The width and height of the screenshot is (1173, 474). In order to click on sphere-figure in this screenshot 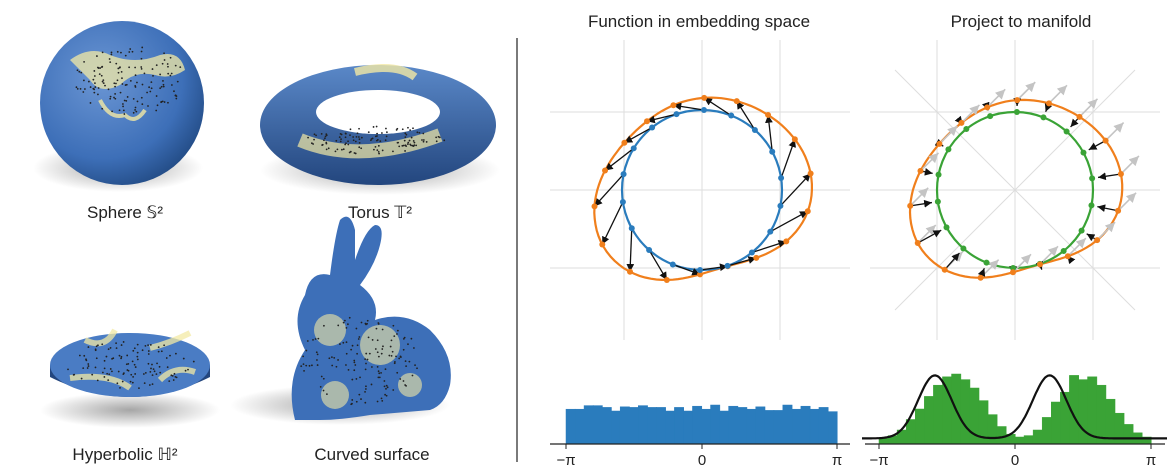, I will do `click(118, 106)`.